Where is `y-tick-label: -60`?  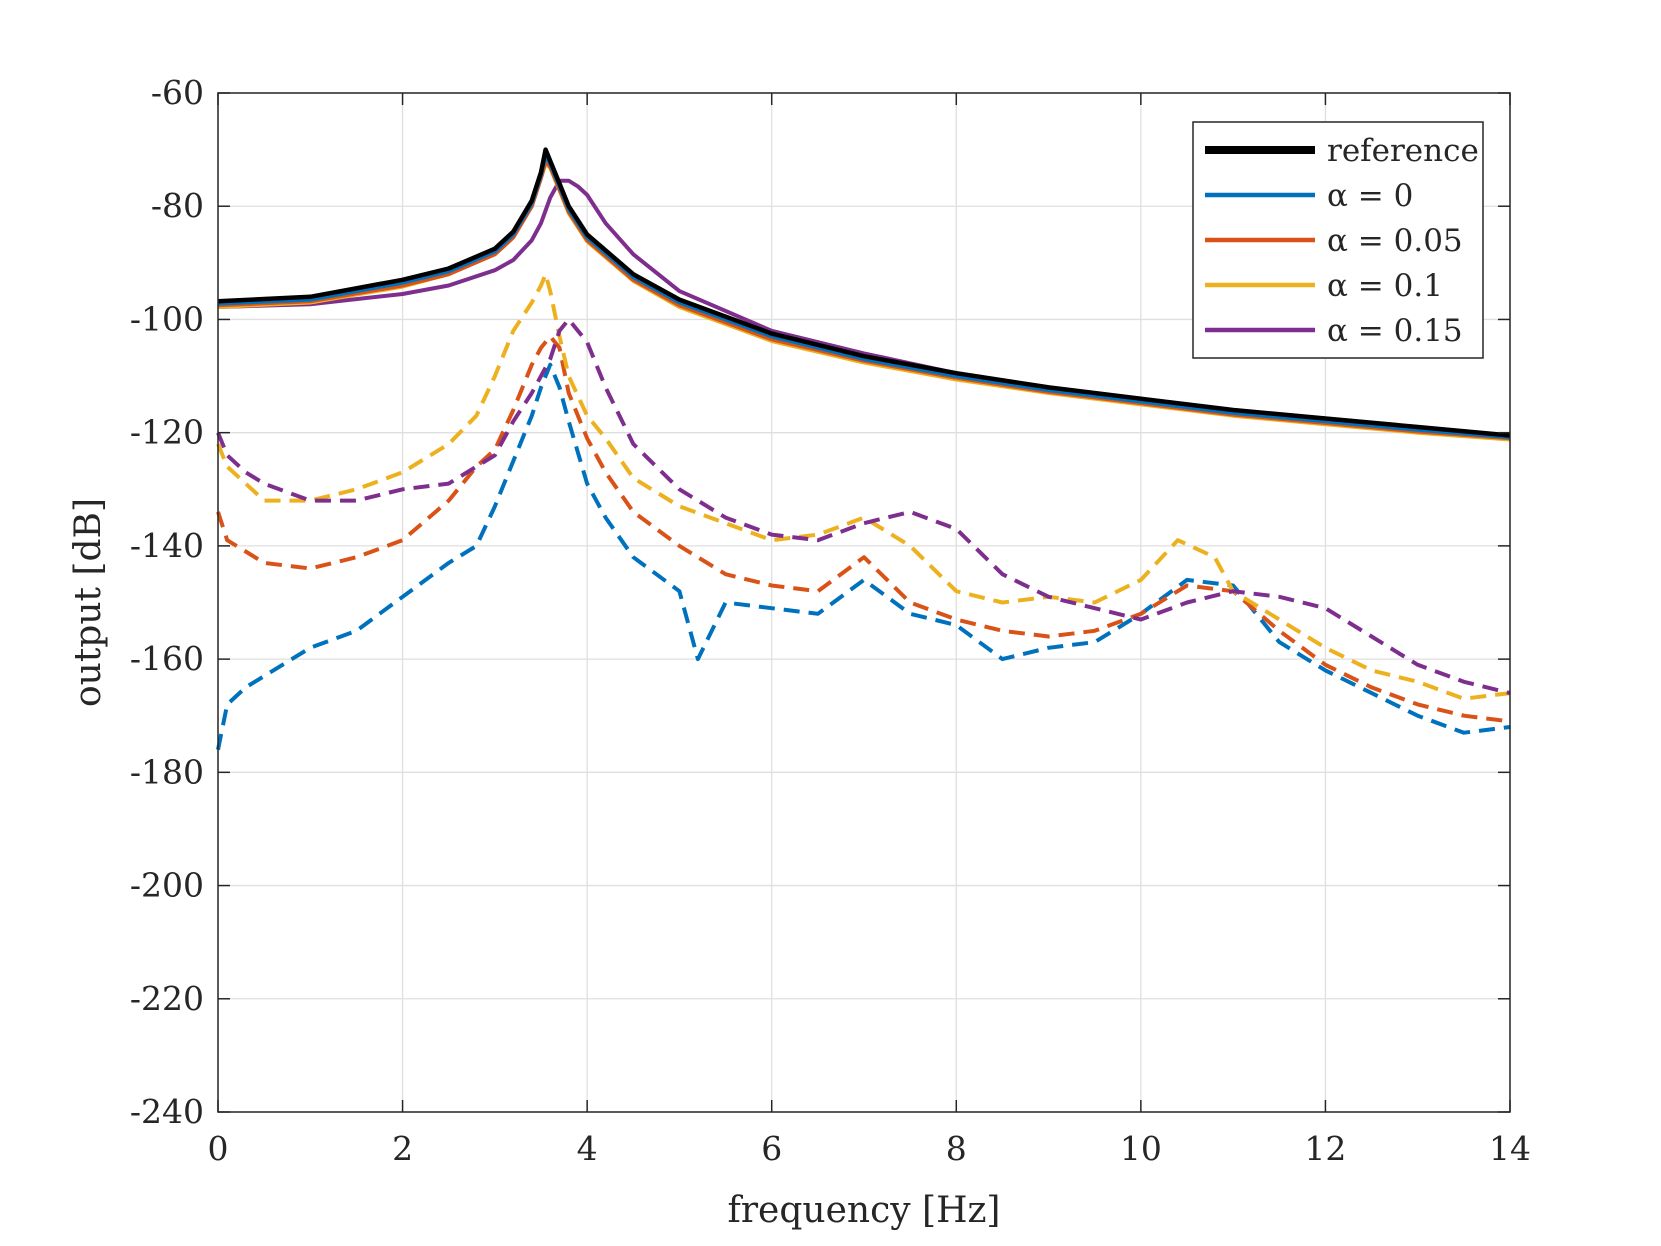
y-tick-label: -60 is located at coordinates (177, 92).